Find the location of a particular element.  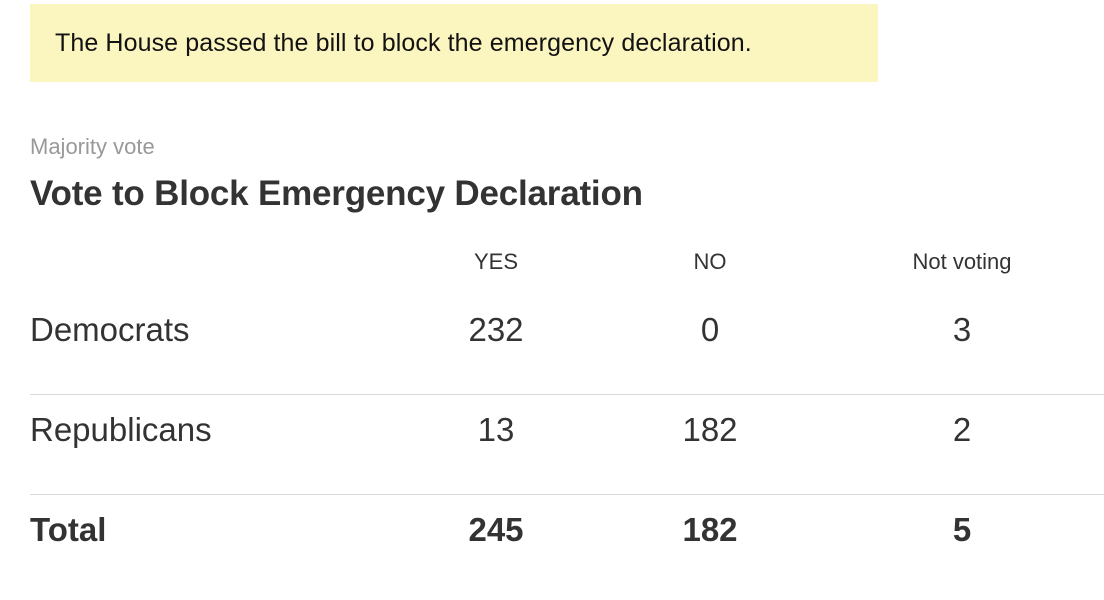

table-header-row: YES NO Not voting is located at coordinates (567, 265).